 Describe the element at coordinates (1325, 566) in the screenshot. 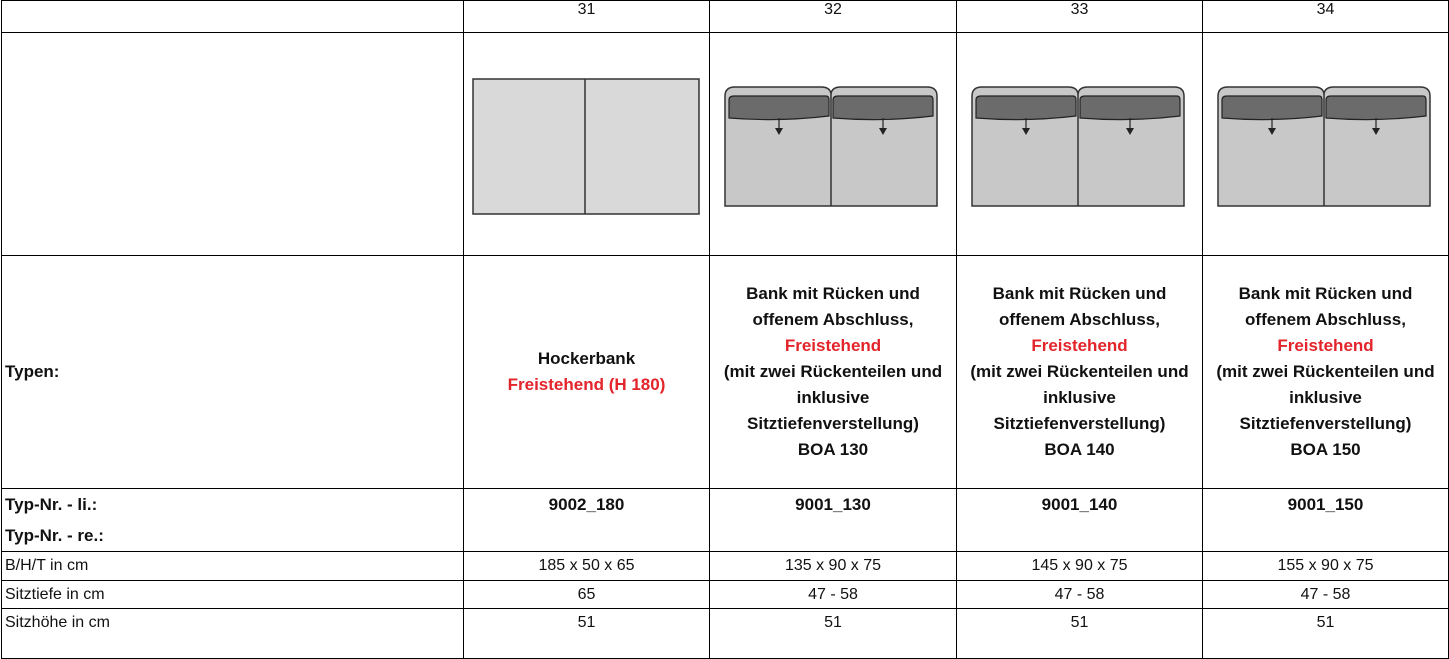

I see `cell-value: 155 x 90 x 75` at that location.